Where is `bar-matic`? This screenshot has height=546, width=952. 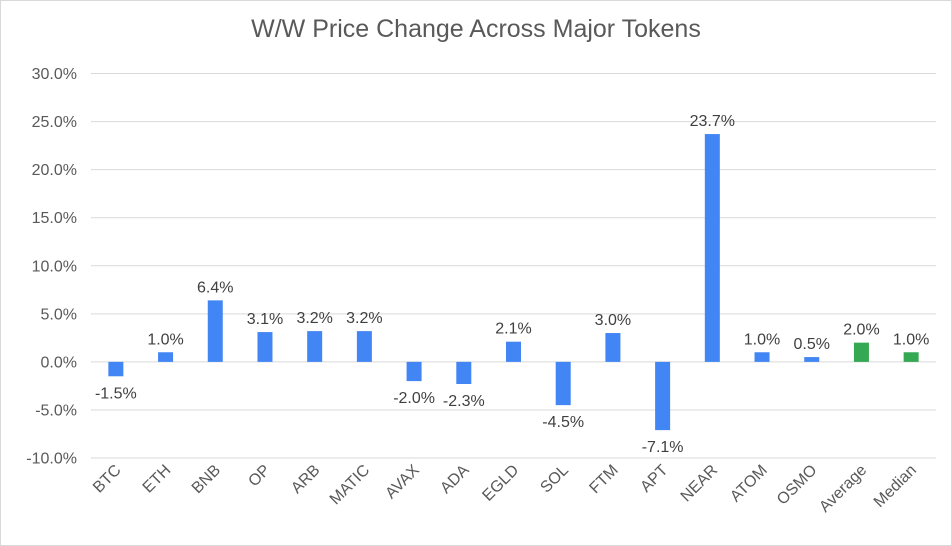
bar-matic is located at coordinates (364, 346).